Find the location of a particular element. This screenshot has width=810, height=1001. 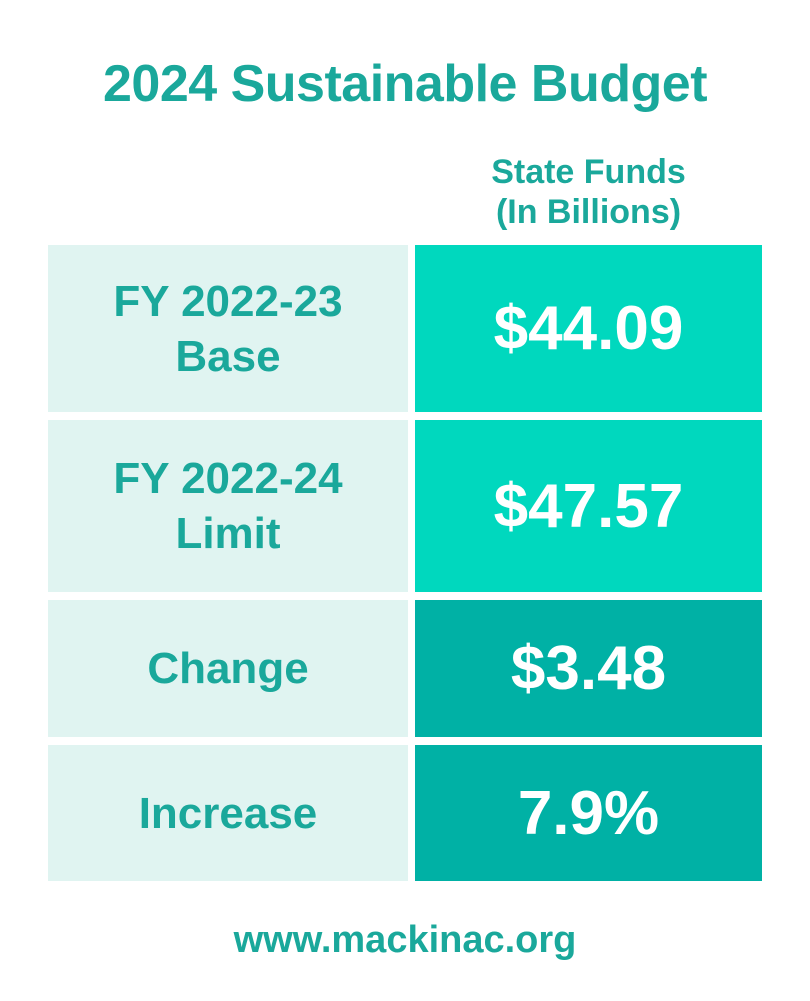

row-value-text: 7.9% is located at coordinates (588, 813).